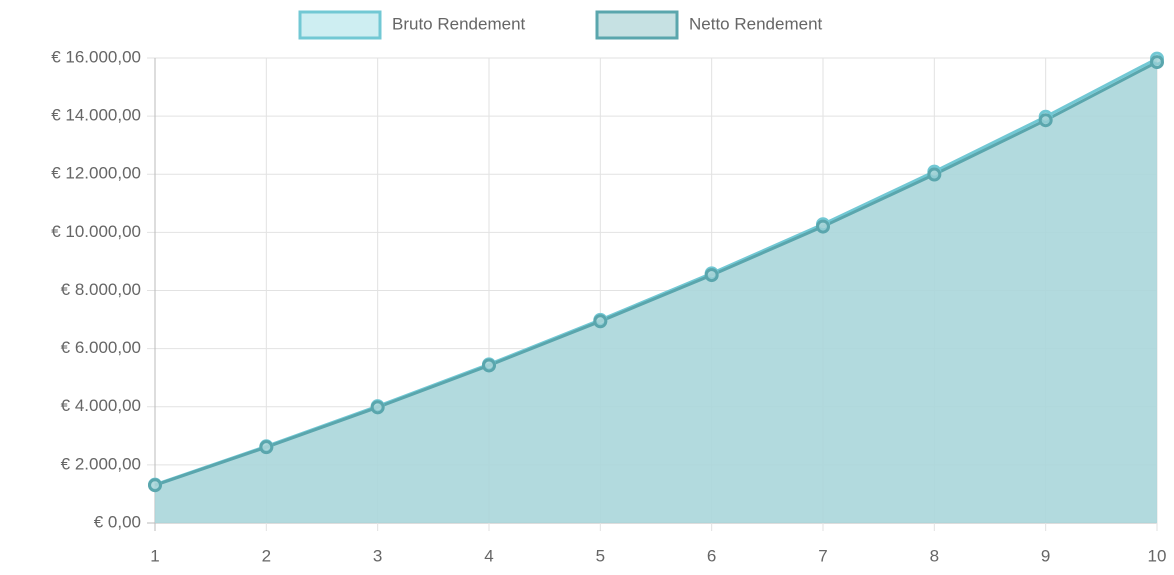 The image size is (1174, 575). What do you see at coordinates (377, 555) in the screenshot?
I see `x-tick-label: 3` at bounding box center [377, 555].